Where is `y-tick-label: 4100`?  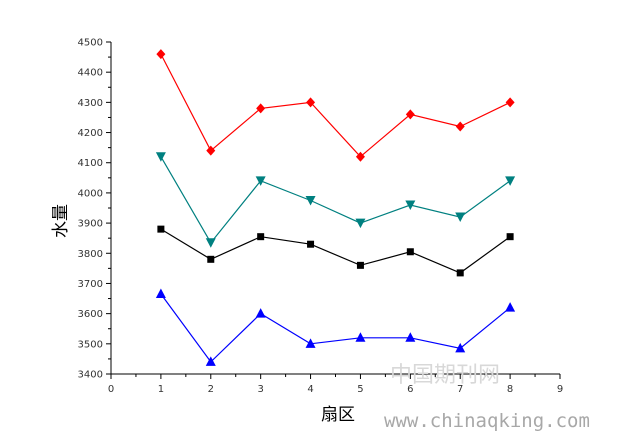
y-tick-label: 4100 is located at coordinates (90, 163).